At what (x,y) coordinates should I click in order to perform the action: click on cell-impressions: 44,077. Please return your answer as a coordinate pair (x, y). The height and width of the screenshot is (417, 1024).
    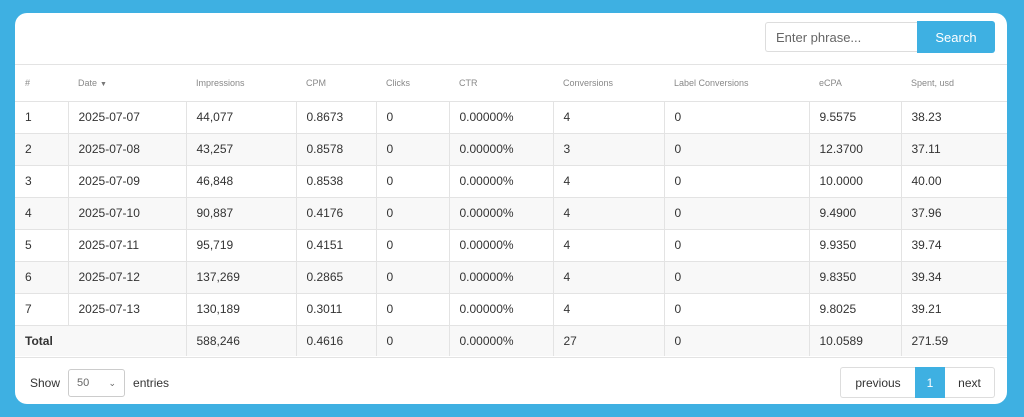
    Looking at the image, I should click on (241, 117).